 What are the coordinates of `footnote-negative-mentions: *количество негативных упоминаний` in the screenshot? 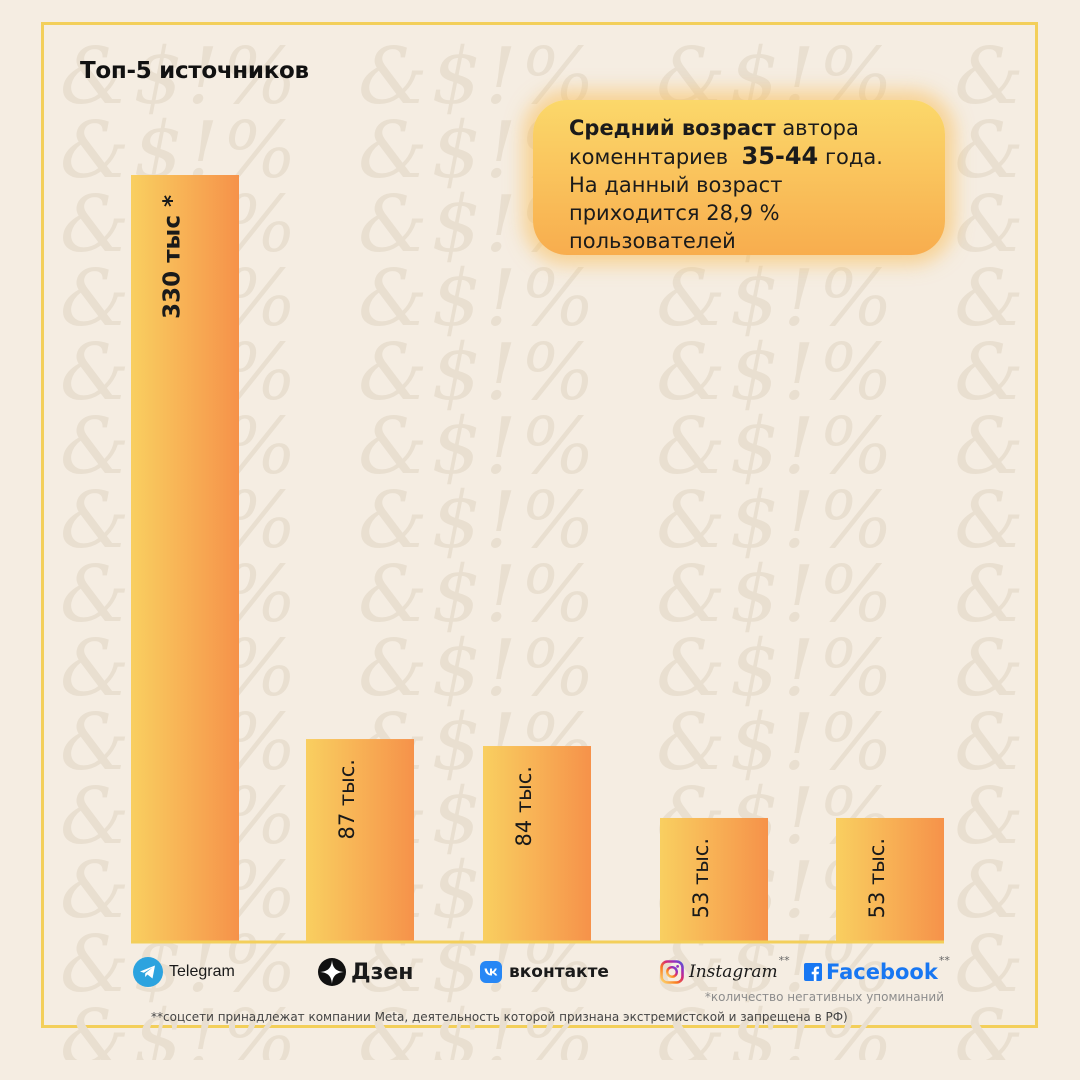 It's located at (824, 997).